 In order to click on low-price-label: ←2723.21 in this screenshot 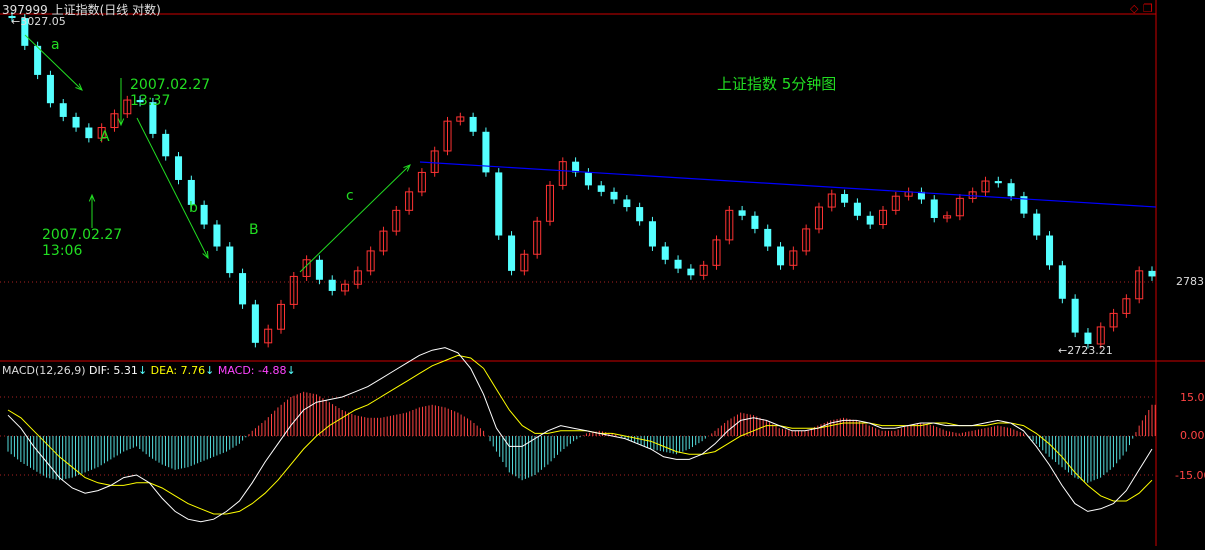, I will do `click(1085, 350)`.